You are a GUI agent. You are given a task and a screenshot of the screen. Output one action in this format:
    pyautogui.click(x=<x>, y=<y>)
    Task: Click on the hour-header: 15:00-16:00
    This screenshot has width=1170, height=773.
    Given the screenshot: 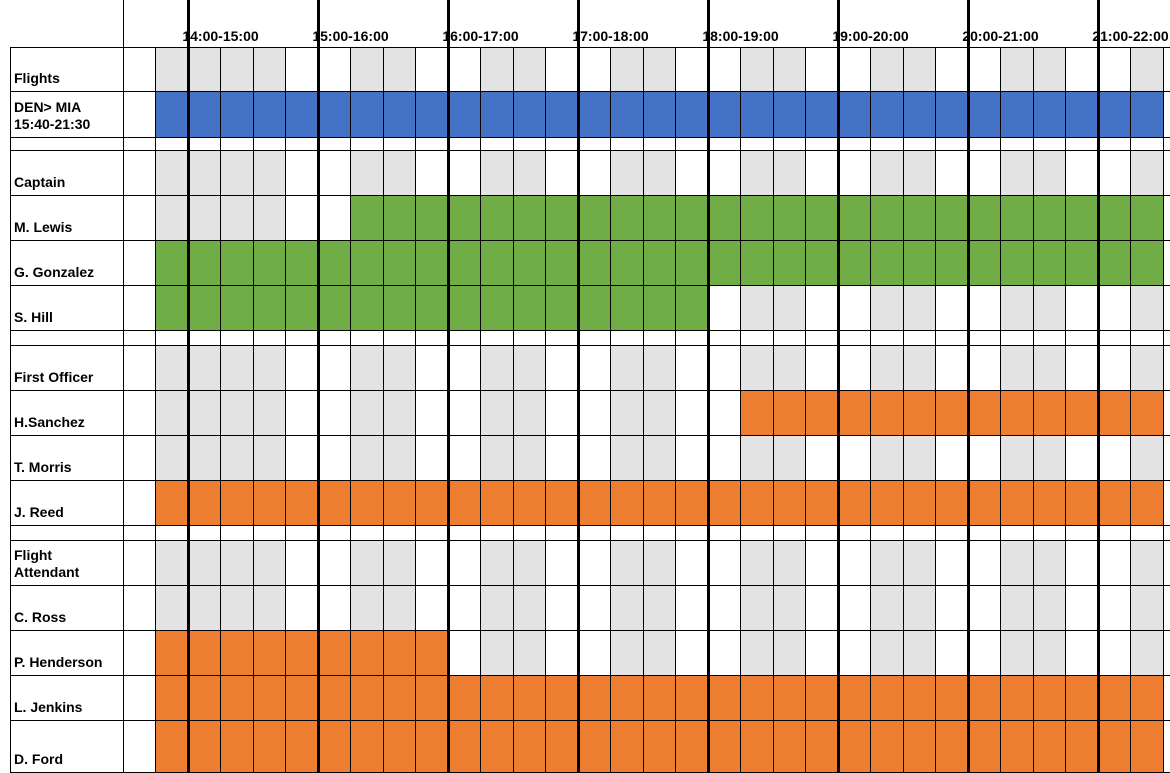 What is the action you would take?
    pyautogui.click(x=351, y=36)
    